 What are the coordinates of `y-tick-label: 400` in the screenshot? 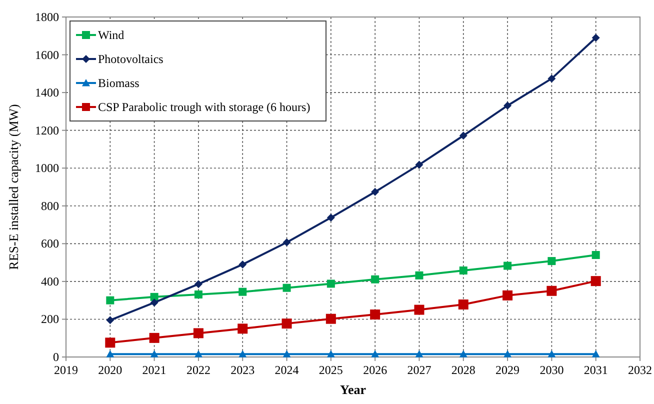 It's located at (50, 281).